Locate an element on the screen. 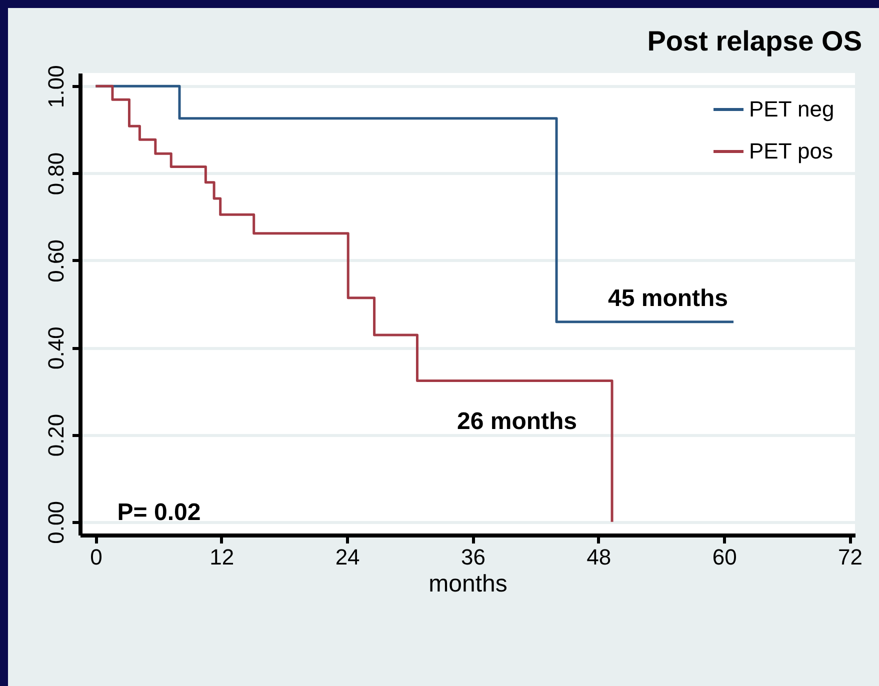 The image size is (879, 686). x-tick-label: 24 is located at coordinates (347, 557).